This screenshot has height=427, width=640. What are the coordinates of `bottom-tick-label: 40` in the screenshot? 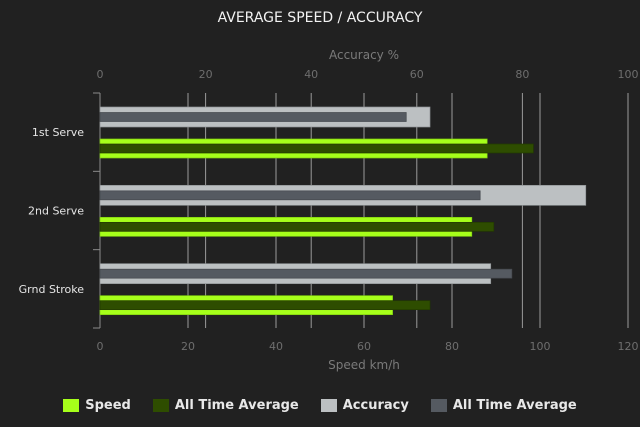 It's located at (276, 346).